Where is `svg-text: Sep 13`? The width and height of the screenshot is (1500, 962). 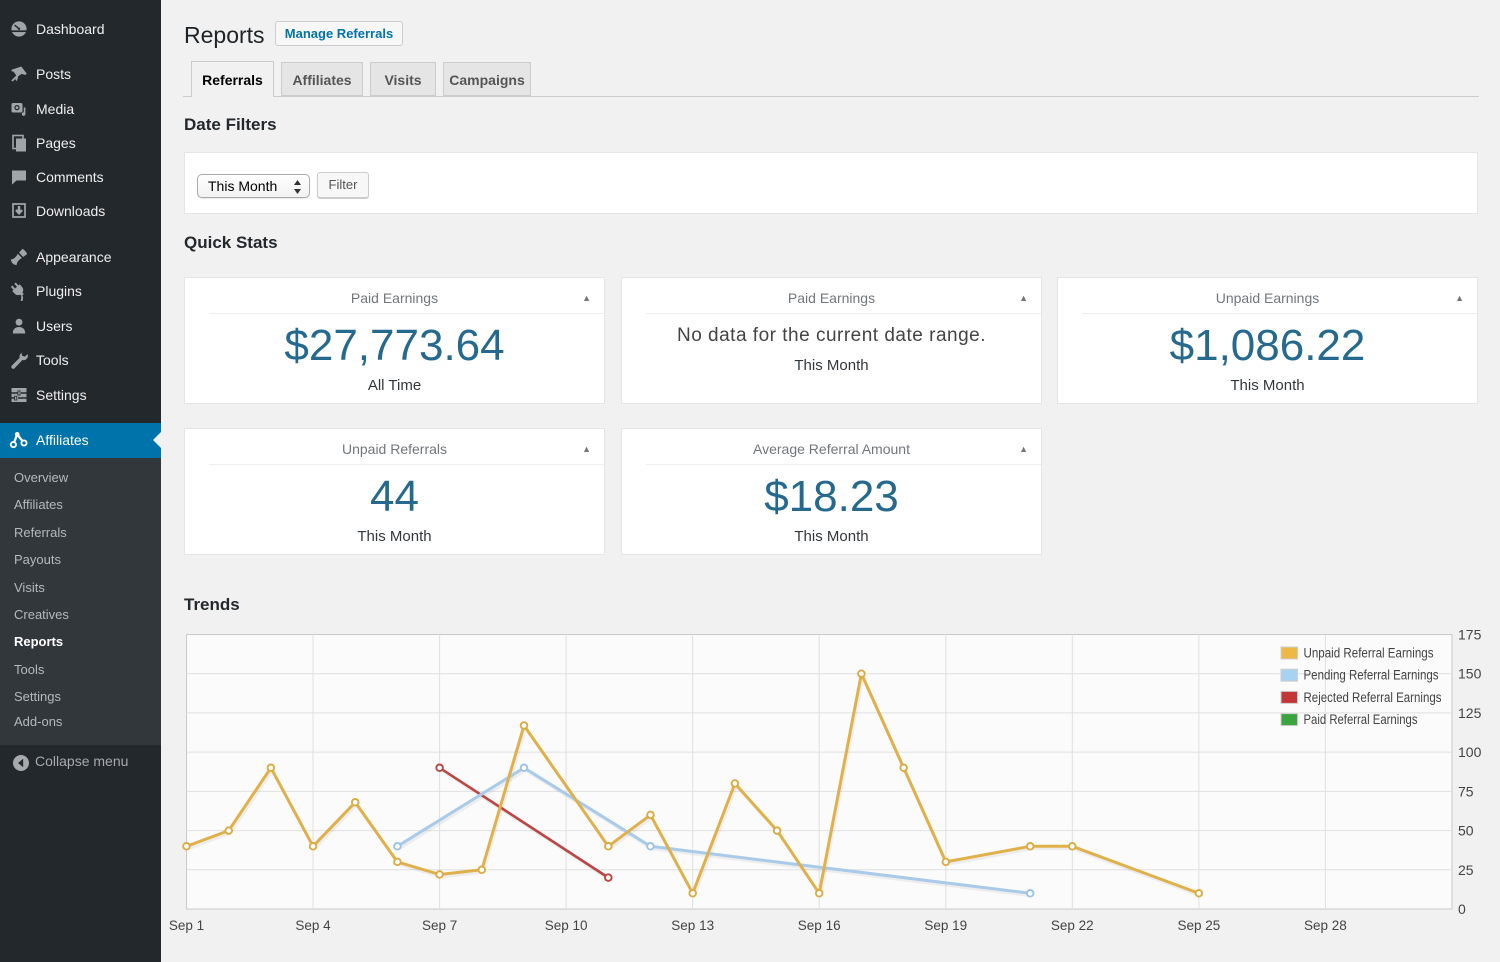 svg-text: Sep 13 is located at coordinates (692, 925).